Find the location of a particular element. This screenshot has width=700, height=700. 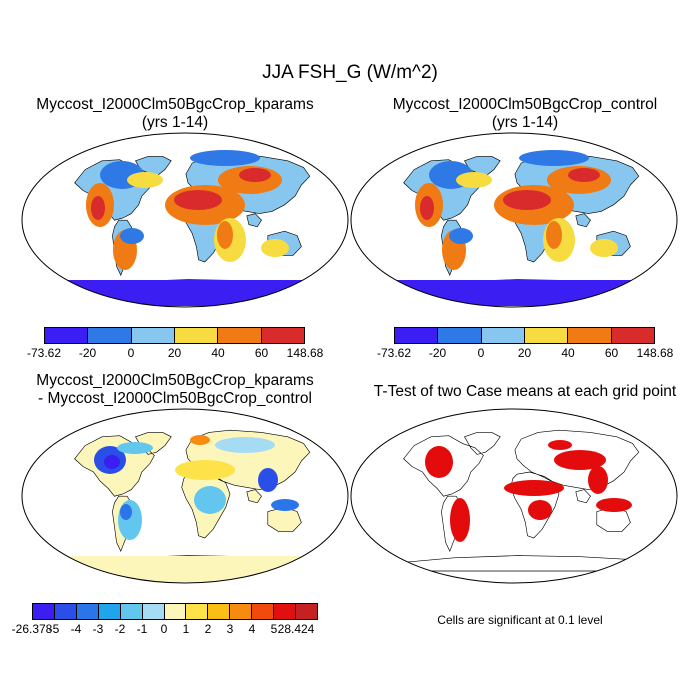

colorbar-label: -3 is located at coordinates (98, 629).